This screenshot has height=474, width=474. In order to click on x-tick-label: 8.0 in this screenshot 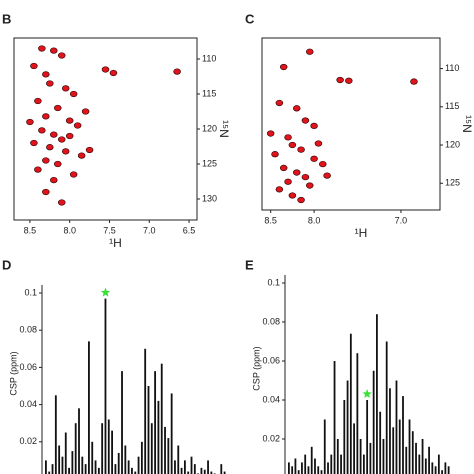, I will do `click(69, 230)`.